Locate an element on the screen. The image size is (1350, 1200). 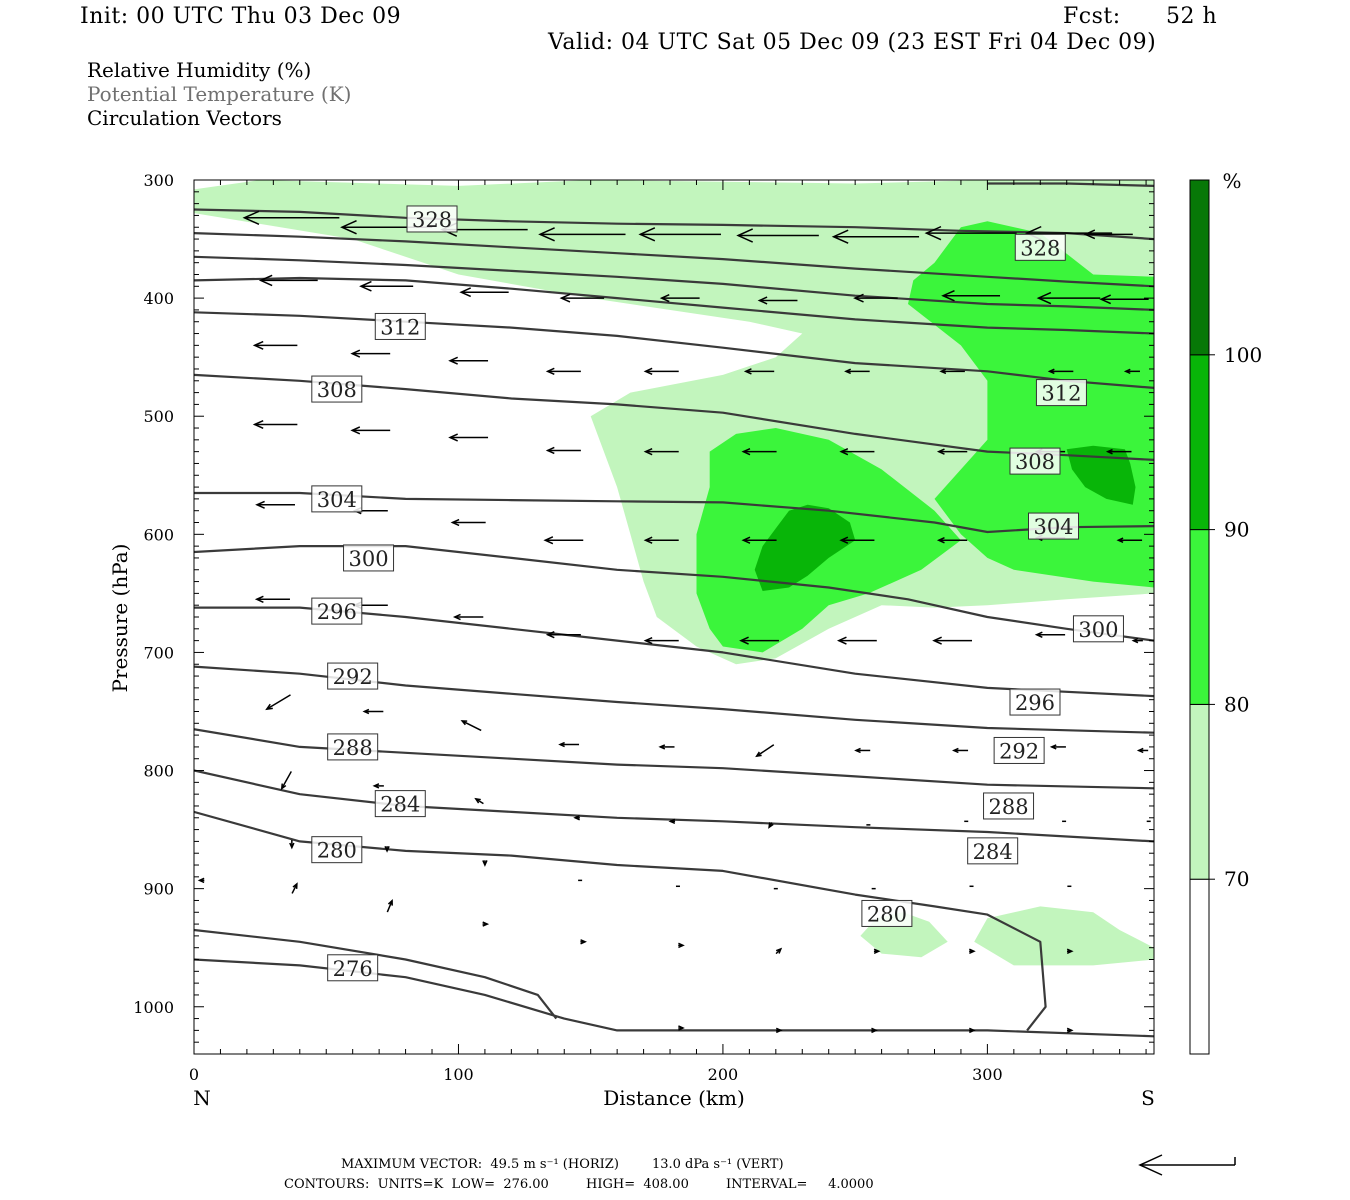
x-tick-label: 300 is located at coordinates (987, 1074).